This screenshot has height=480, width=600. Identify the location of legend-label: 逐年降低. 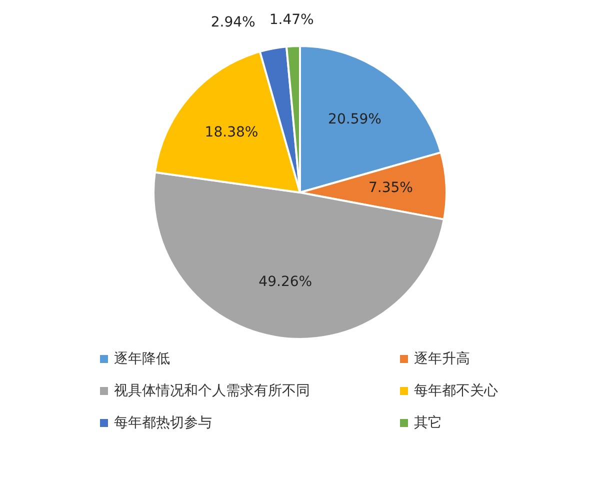
(142, 359).